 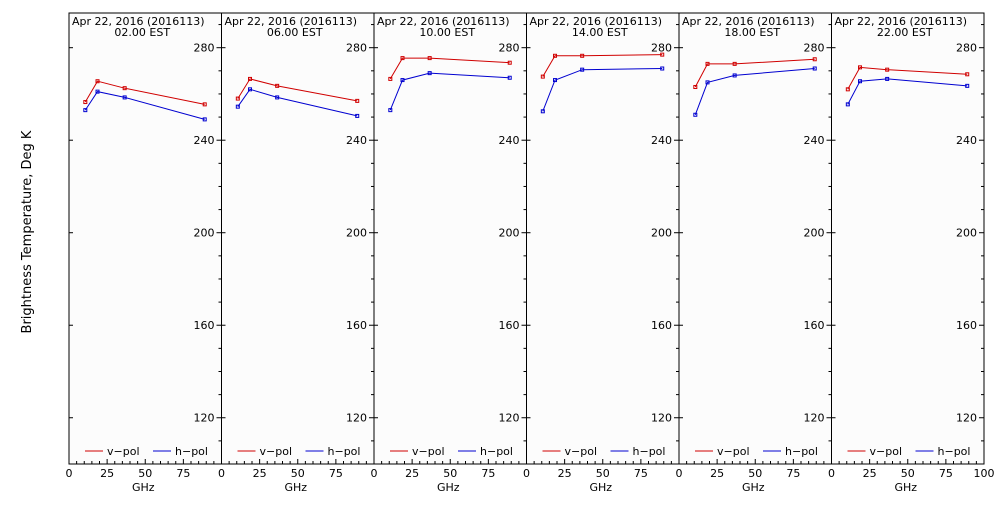 I want to click on x-tick-label: 100, so click(x=984, y=473).